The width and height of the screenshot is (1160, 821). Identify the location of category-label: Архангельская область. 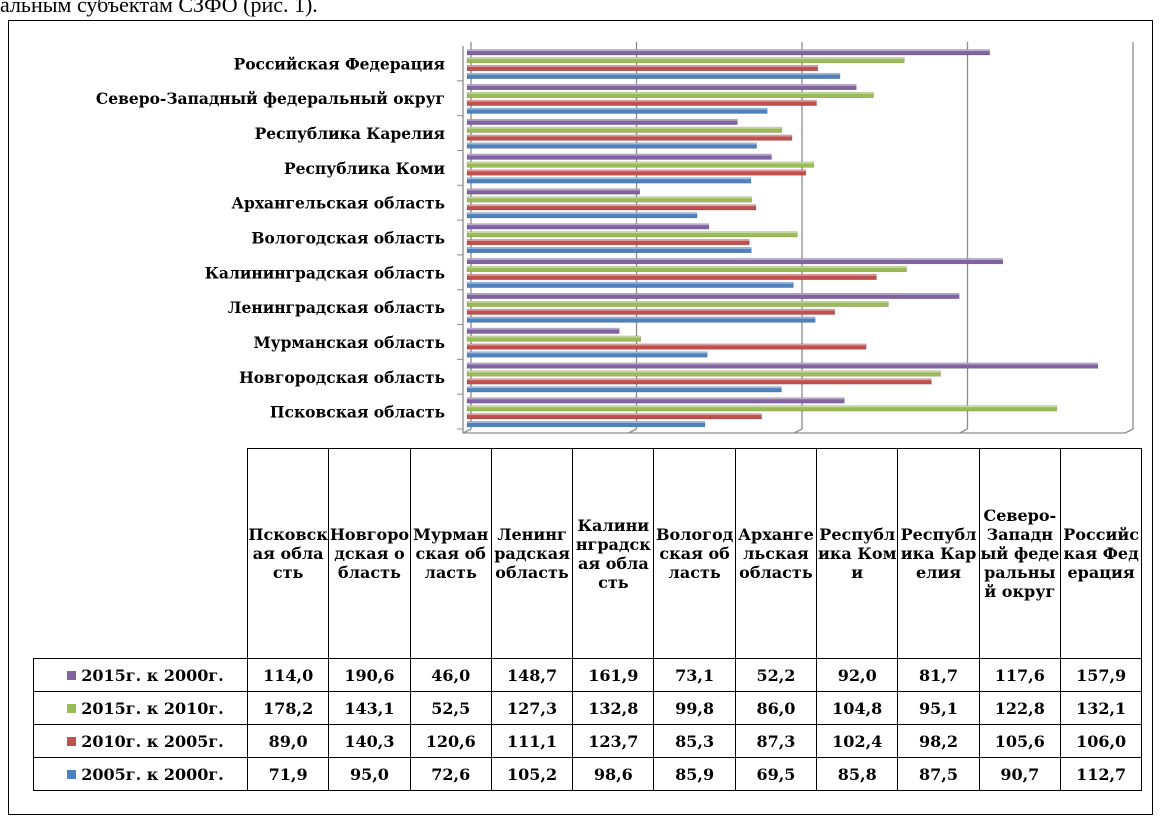
(338, 203).